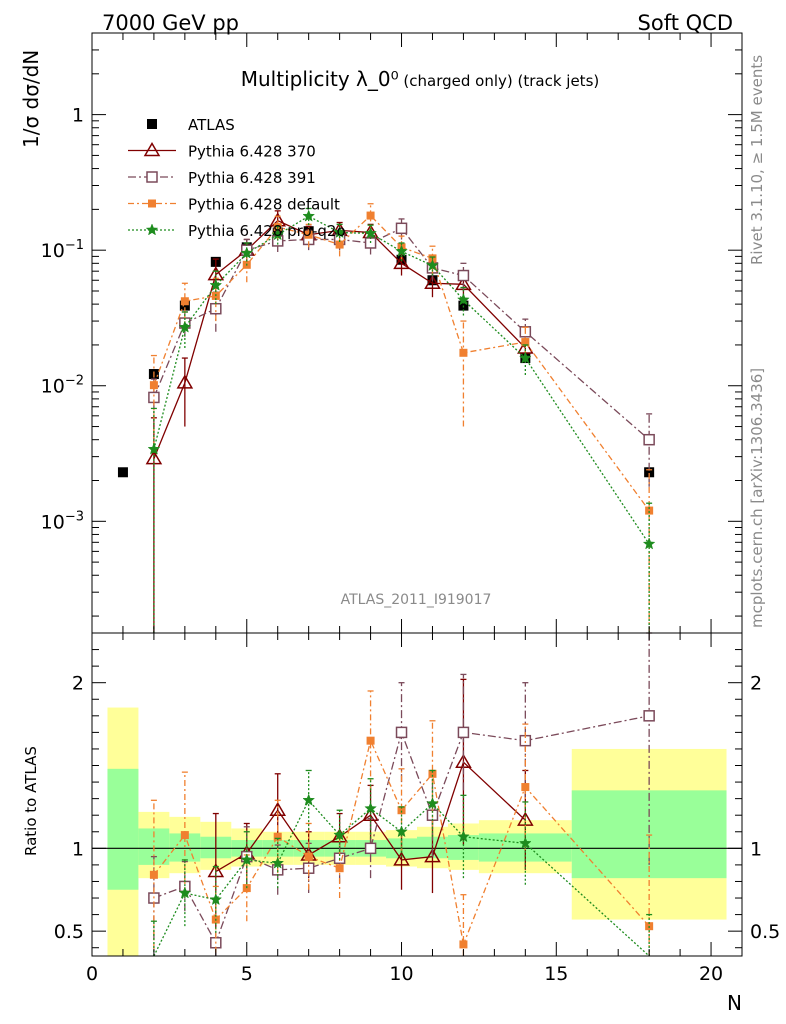 Image resolution: width=786 pixels, height=1024 pixels. I want to click on ratio-y-tick-label-right: 2, so click(756, 684).